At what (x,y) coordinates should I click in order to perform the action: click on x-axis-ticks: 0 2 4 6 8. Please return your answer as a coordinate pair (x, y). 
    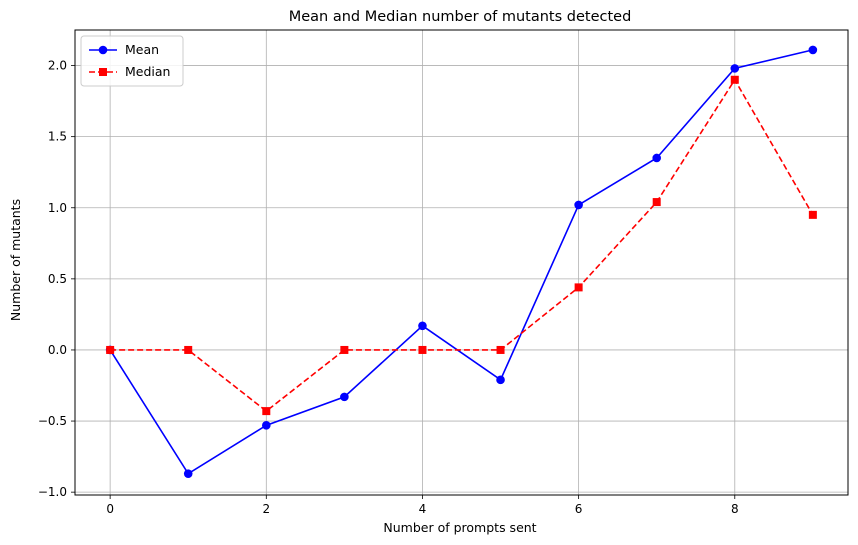
    Looking at the image, I should click on (422, 505).